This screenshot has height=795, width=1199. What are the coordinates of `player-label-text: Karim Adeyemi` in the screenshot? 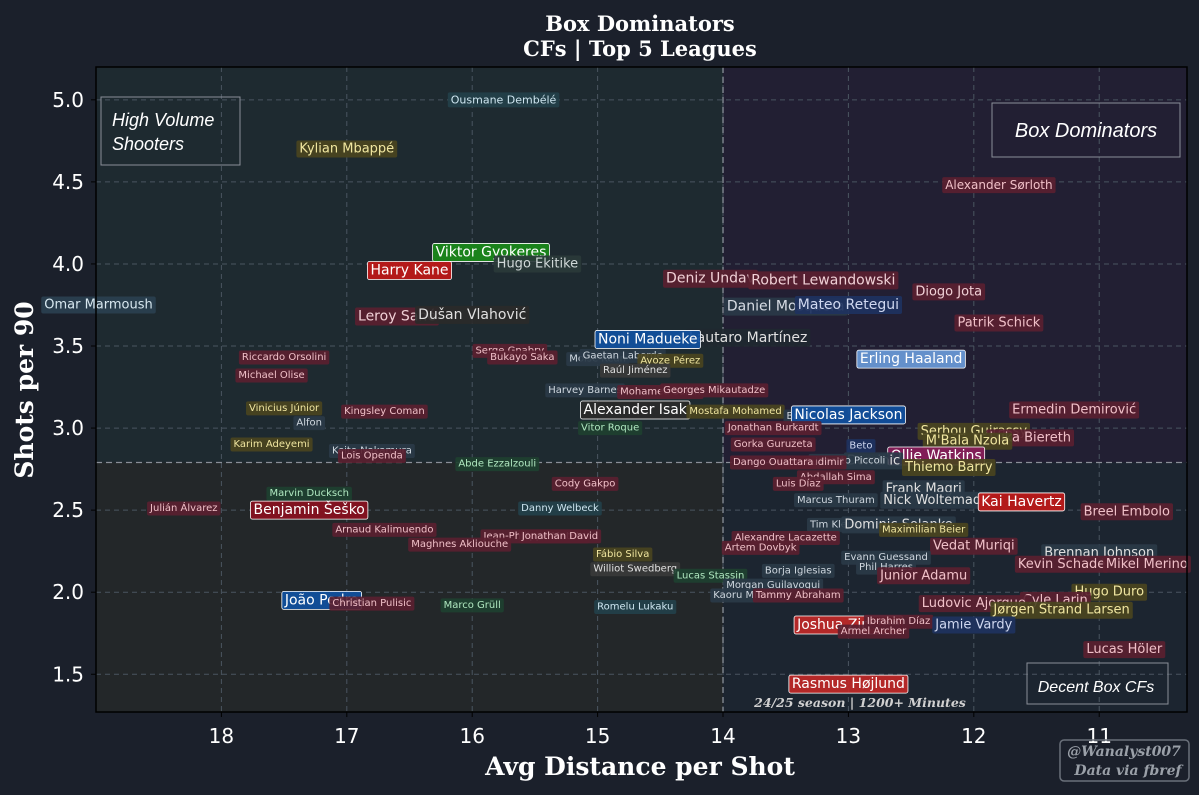 It's located at (272, 444).